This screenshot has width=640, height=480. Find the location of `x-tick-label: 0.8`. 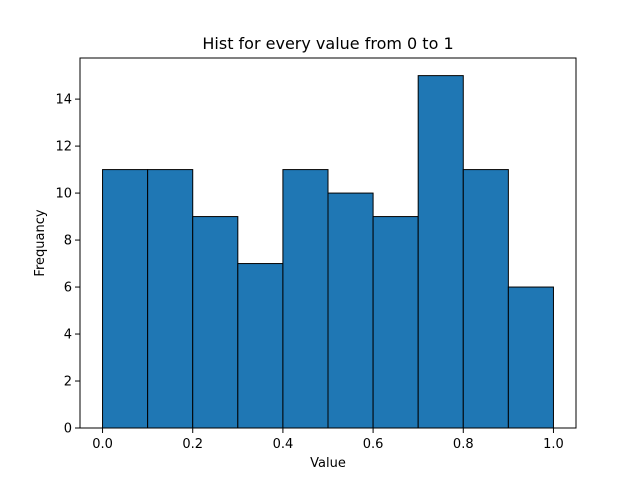

x-tick-label: 0.8 is located at coordinates (463, 444).